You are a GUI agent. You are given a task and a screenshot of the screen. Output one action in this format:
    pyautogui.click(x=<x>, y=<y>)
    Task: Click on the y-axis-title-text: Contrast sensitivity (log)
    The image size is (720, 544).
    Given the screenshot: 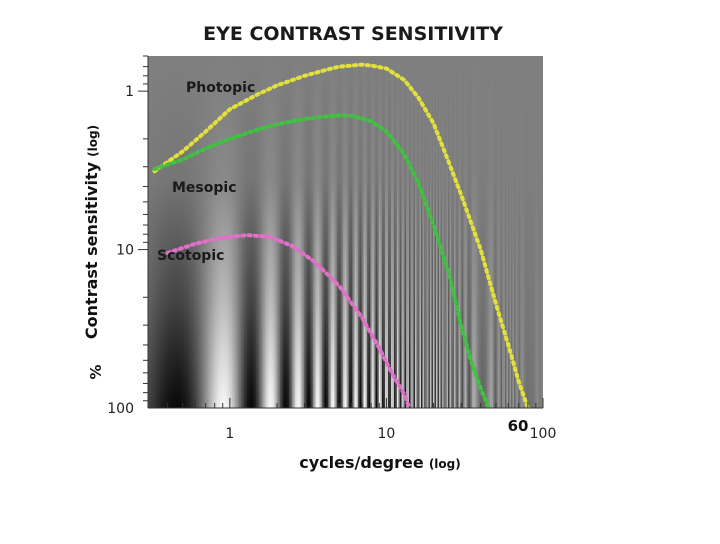 What is the action you would take?
    pyautogui.click(x=91, y=232)
    